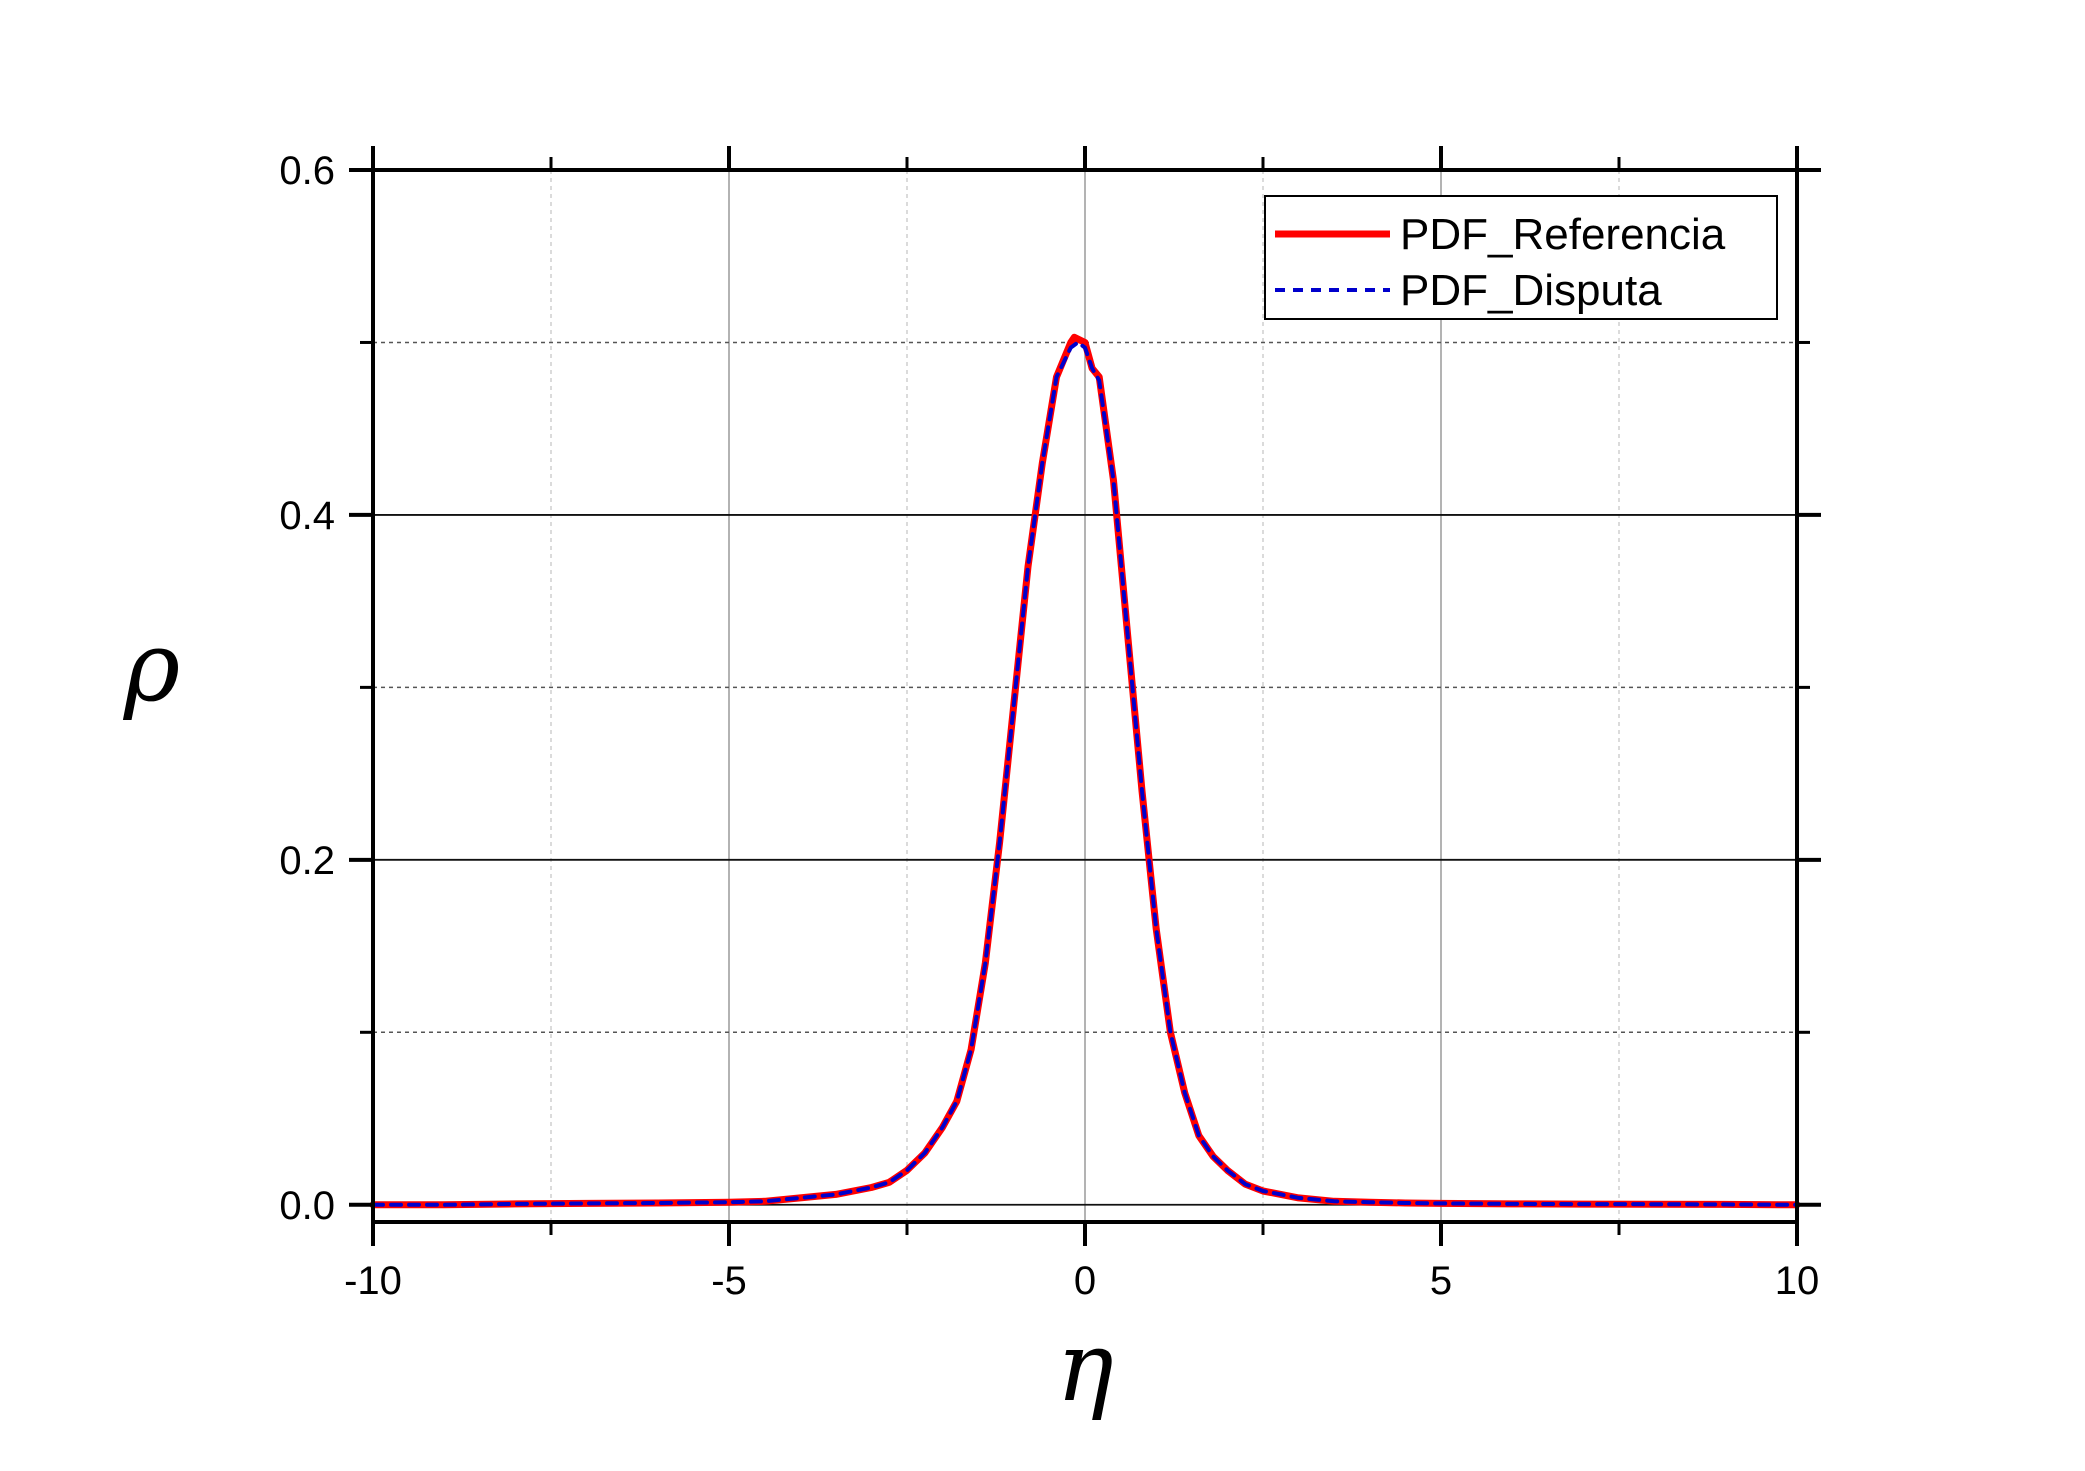  I want to click on y-axis-title: ρ, so click(151, 667).